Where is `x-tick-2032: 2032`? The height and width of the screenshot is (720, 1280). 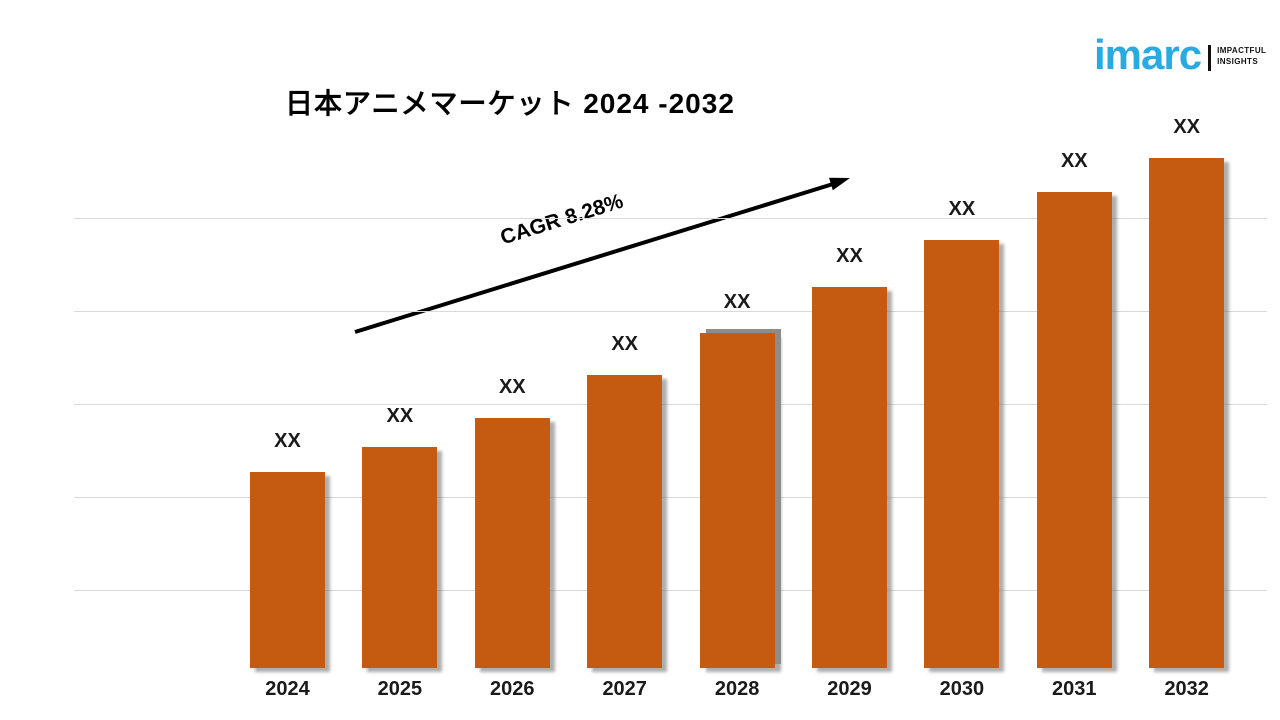
x-tick-2032: 2032 is located at coordinates (1186, 689).